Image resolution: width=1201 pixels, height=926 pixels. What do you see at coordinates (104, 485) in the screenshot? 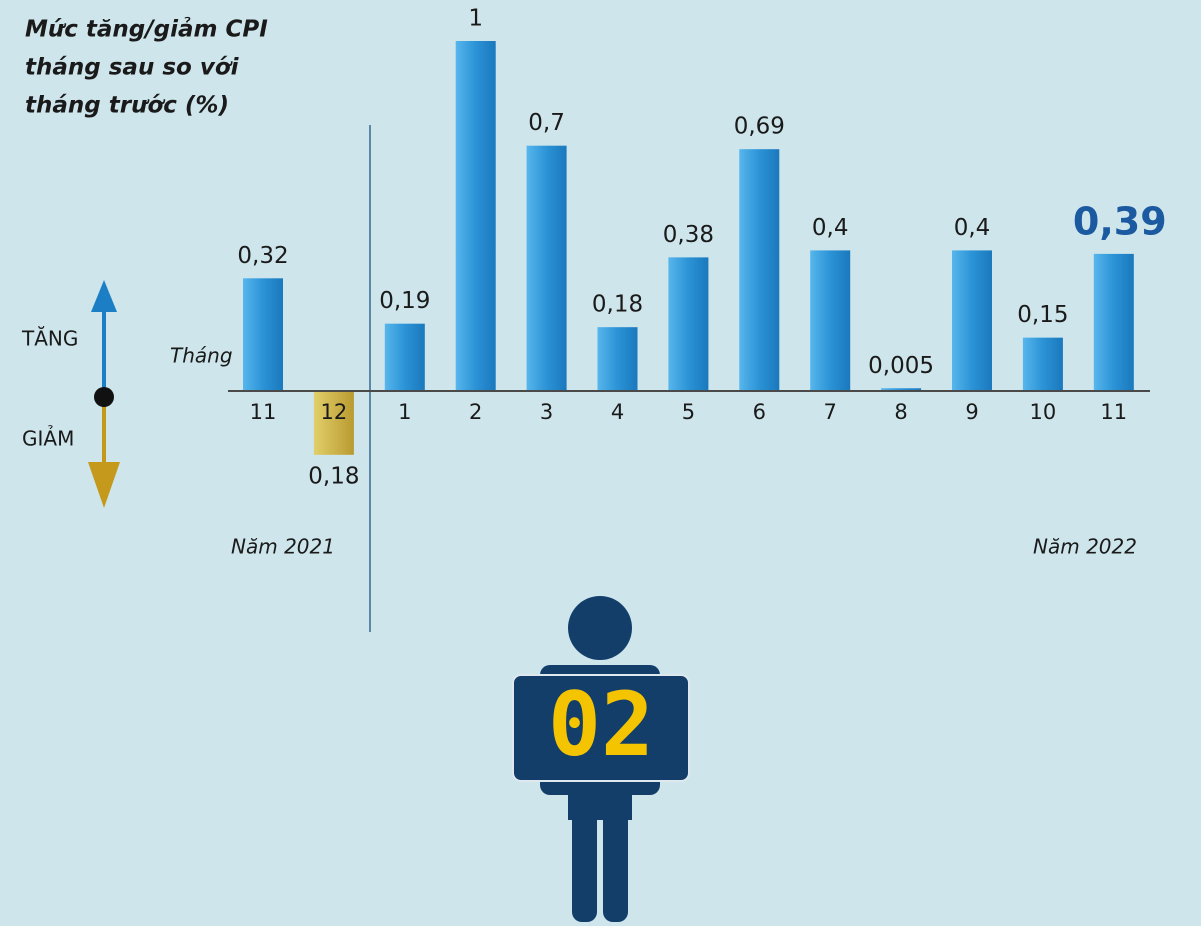
I see `down-arrow-head` at bounding box center [104, 485].